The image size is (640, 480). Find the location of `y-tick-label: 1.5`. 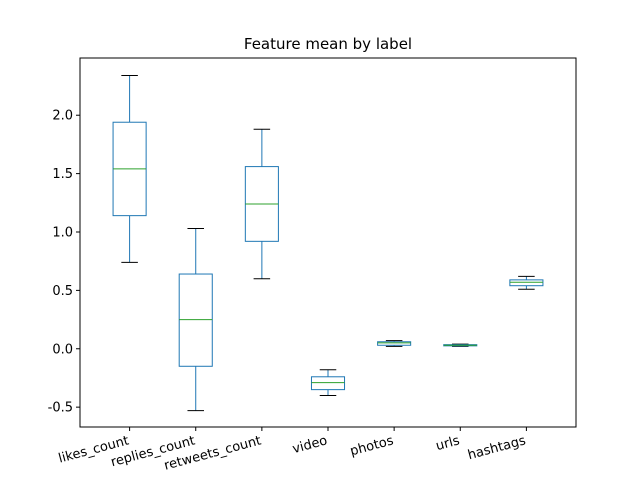

y-tick-label: 1.5 is located at coordinates (62, 174).